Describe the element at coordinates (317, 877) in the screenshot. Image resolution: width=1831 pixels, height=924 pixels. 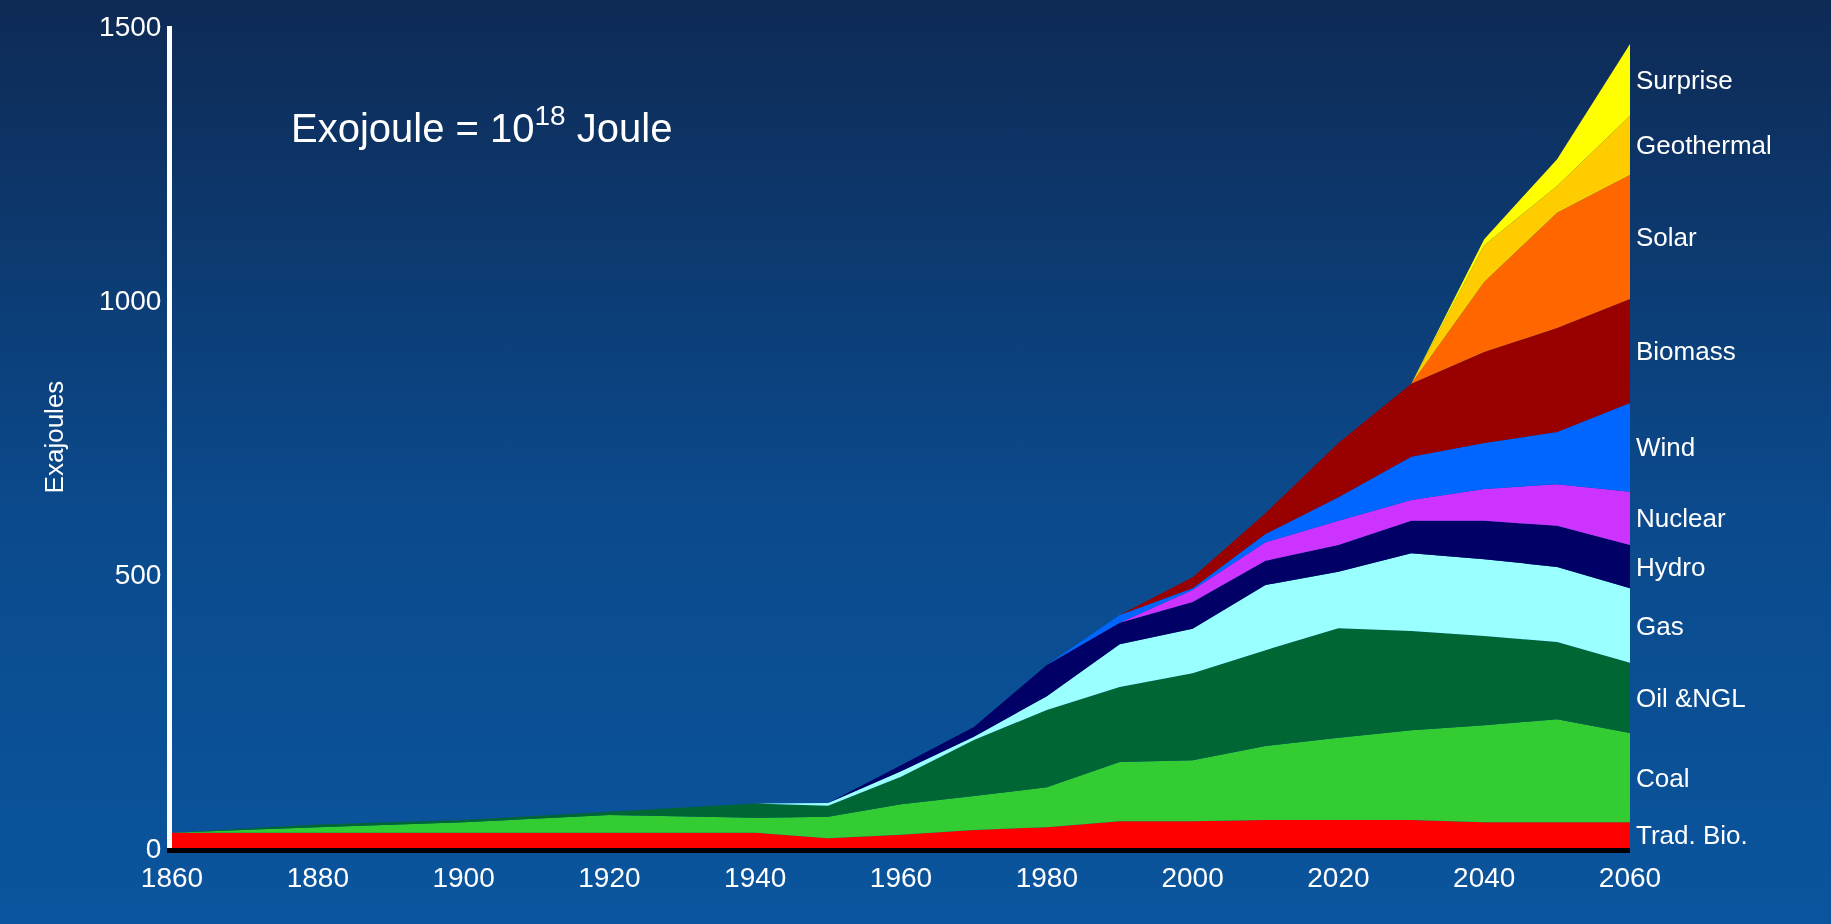
I see `x-tick-label: 1880` at that location.